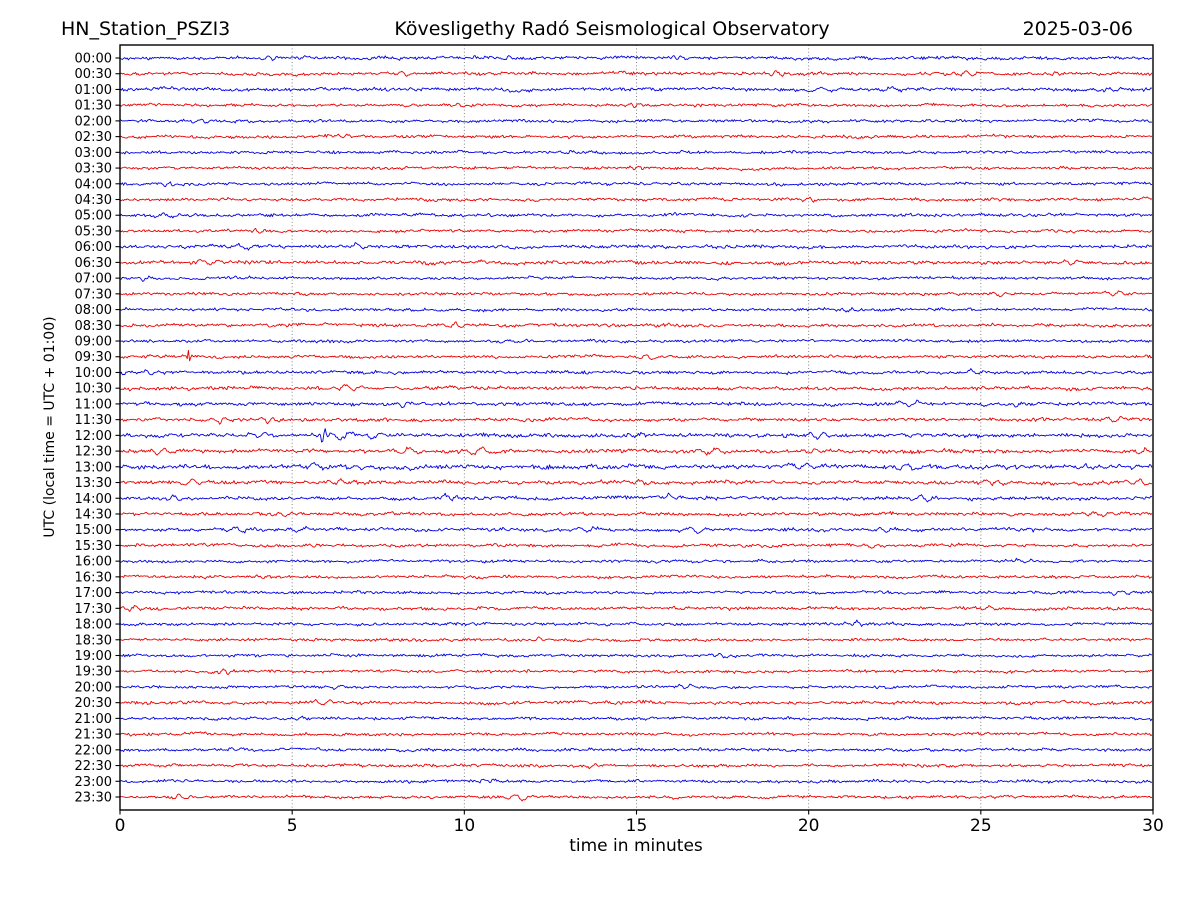 The width and height of the screenshot is (1200, 900). I want to click on trace-time-label: 00:00, so click(93, 59).